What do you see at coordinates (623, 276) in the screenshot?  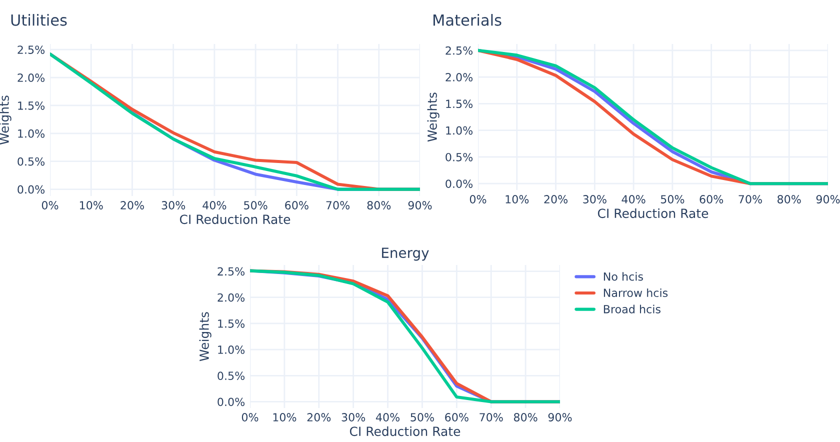 I see `legend-label: No hcis` at bounding box center [623, 276].